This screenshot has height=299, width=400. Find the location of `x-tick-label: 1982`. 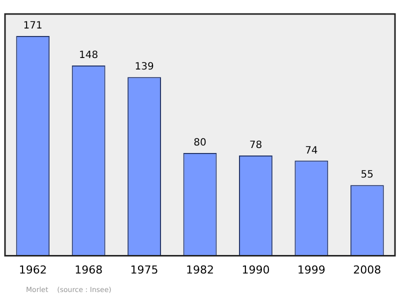

x-tick-label: 1982 is located at coordinates (200, 269).